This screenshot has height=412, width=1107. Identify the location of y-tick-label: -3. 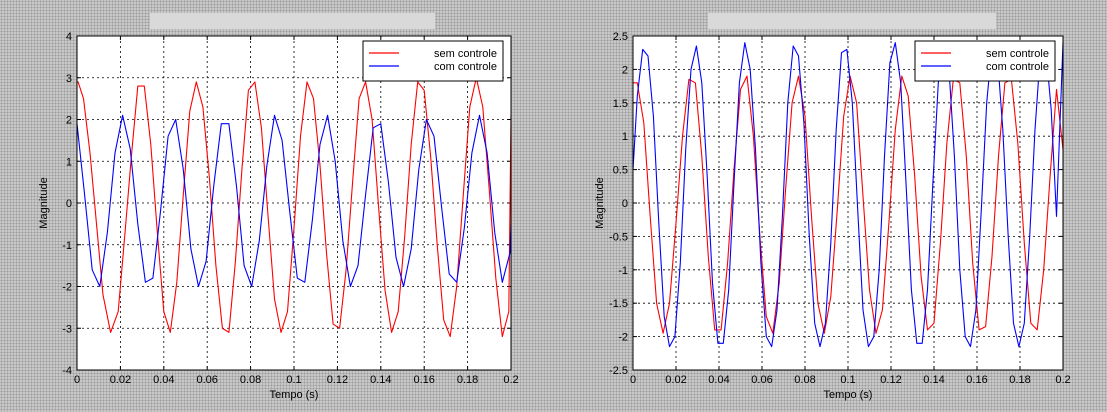
(67, 329).